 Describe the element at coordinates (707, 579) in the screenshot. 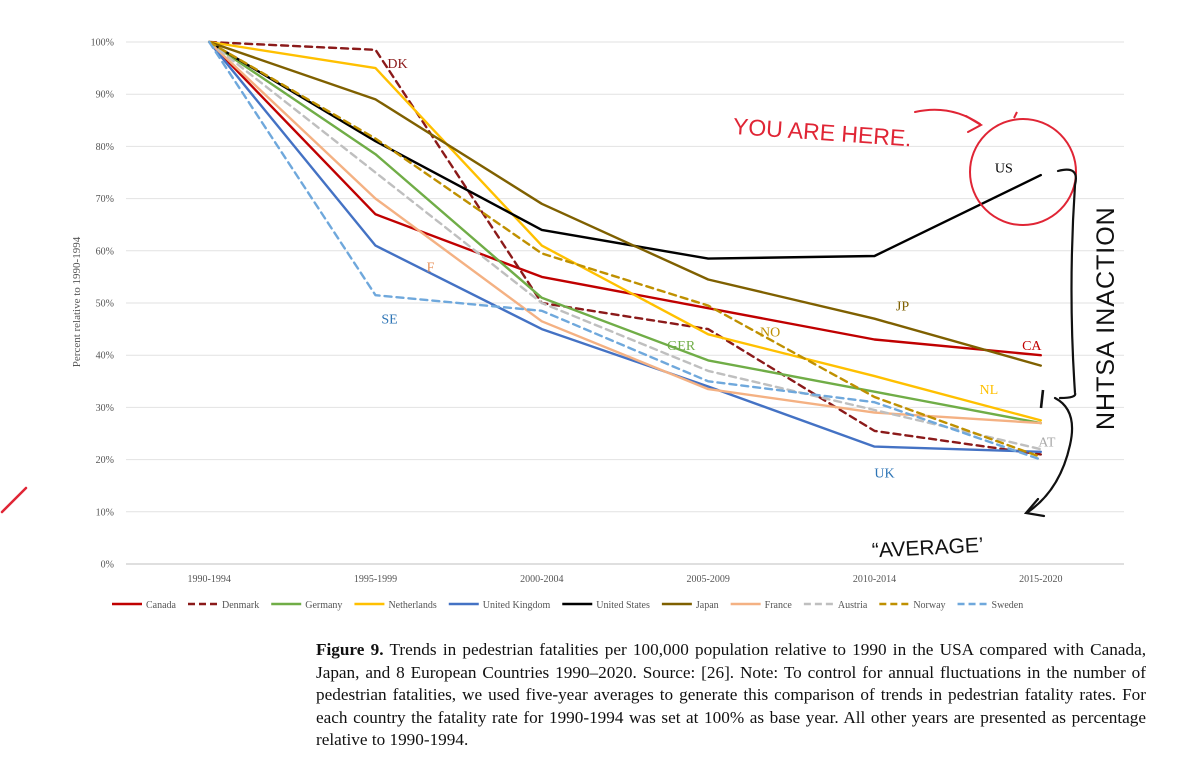

I see `x-tick-label: 2005-2009` at that location.